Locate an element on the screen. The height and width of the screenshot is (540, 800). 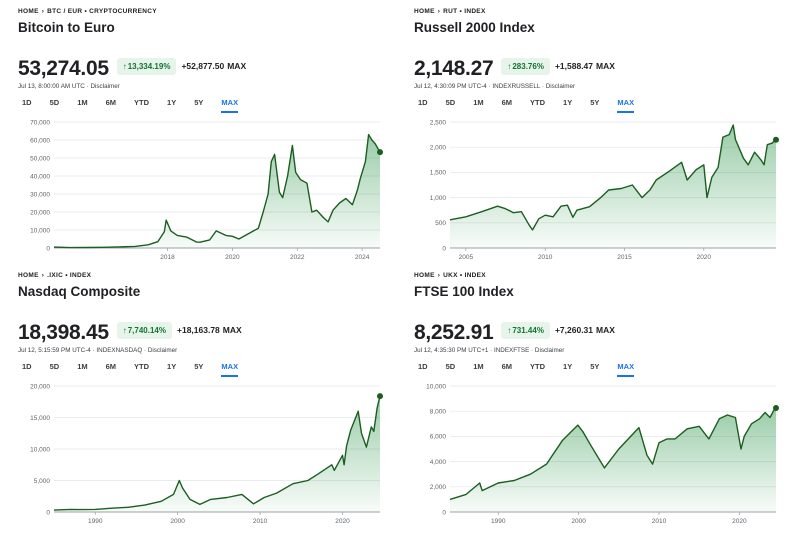
absolute-change-value: +52,877.50 is located at coordinates (203, 66).